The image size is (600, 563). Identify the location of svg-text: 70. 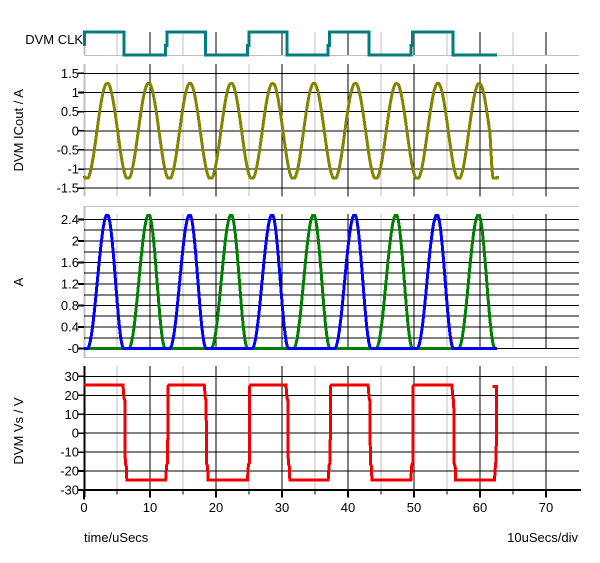
(546, 507).